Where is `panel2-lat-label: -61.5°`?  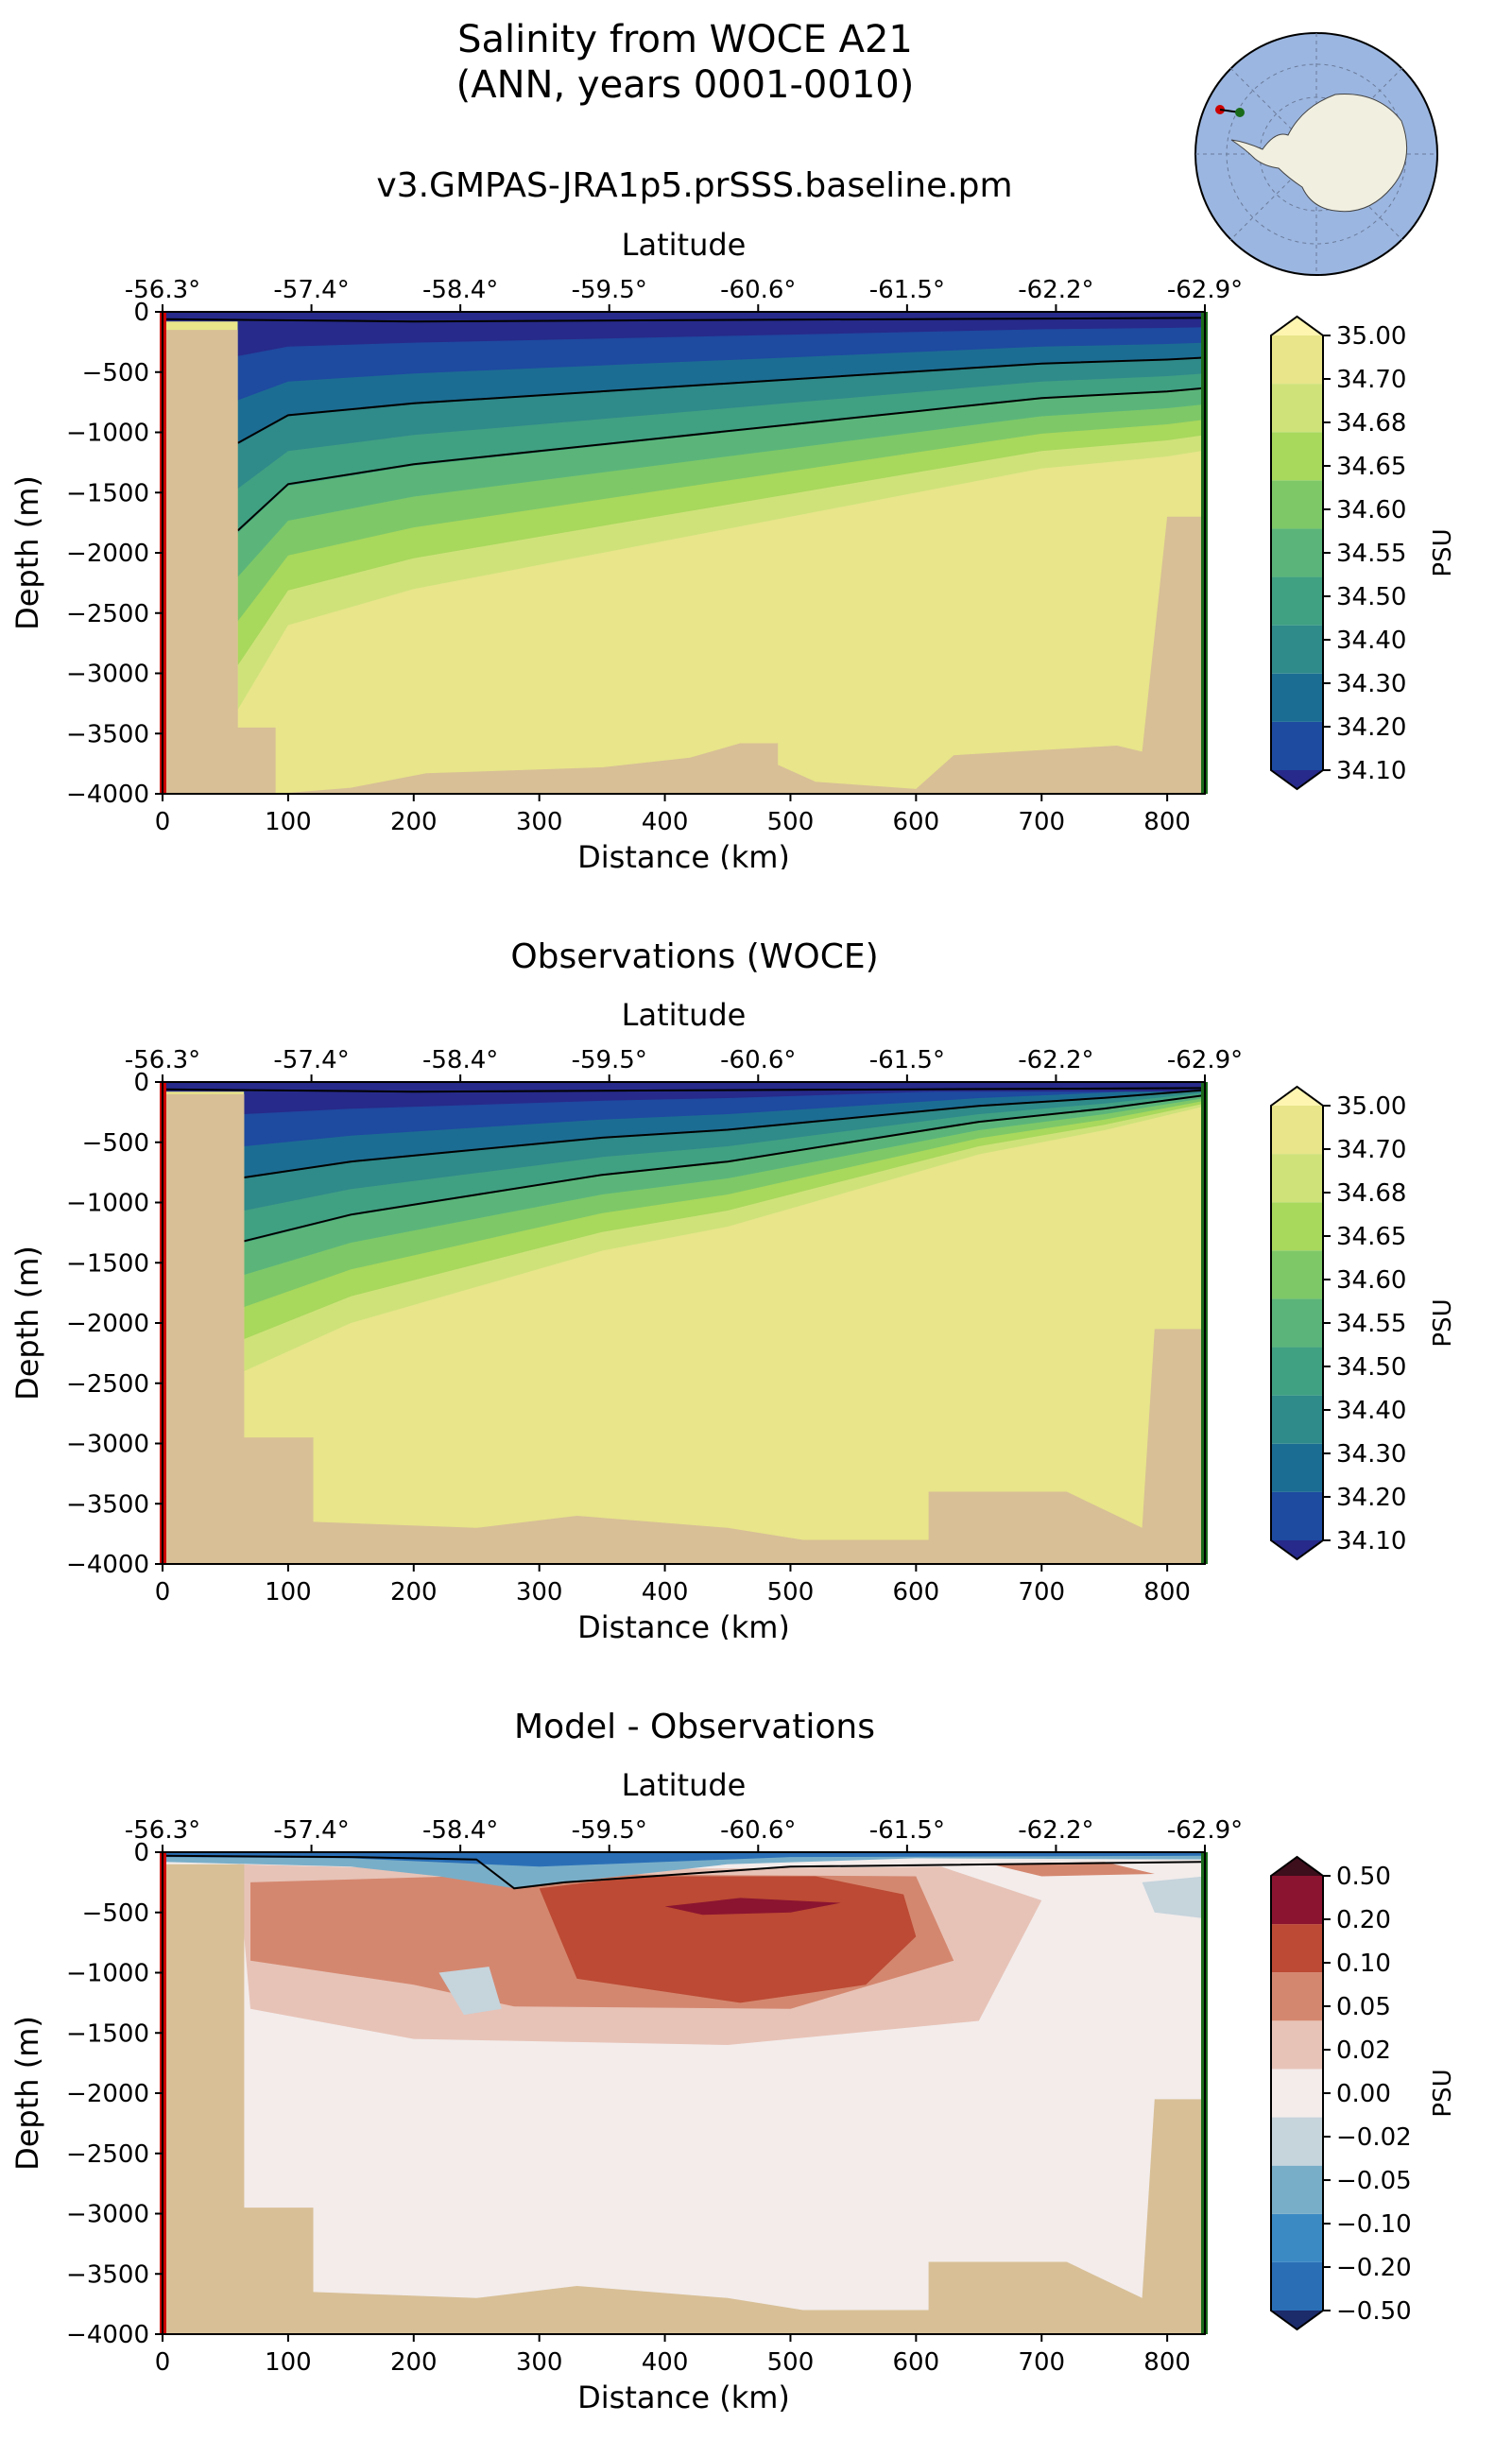
panel2-lat-label: -61.5° is located at coordinates (907, 1060).